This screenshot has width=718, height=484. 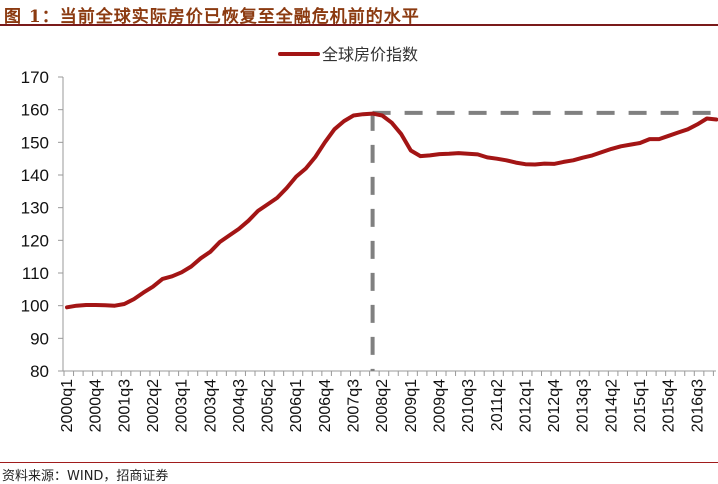 I want to click on y-tick-label: 170, so click(x=35, y=77).